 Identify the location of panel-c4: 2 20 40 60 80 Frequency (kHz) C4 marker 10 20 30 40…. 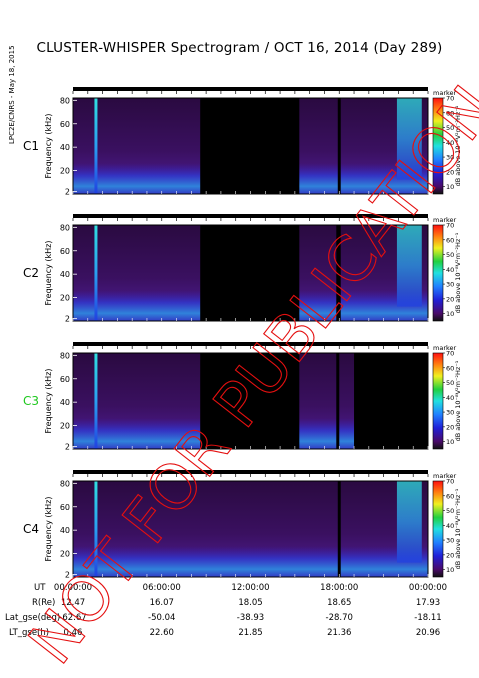
(242, 525).